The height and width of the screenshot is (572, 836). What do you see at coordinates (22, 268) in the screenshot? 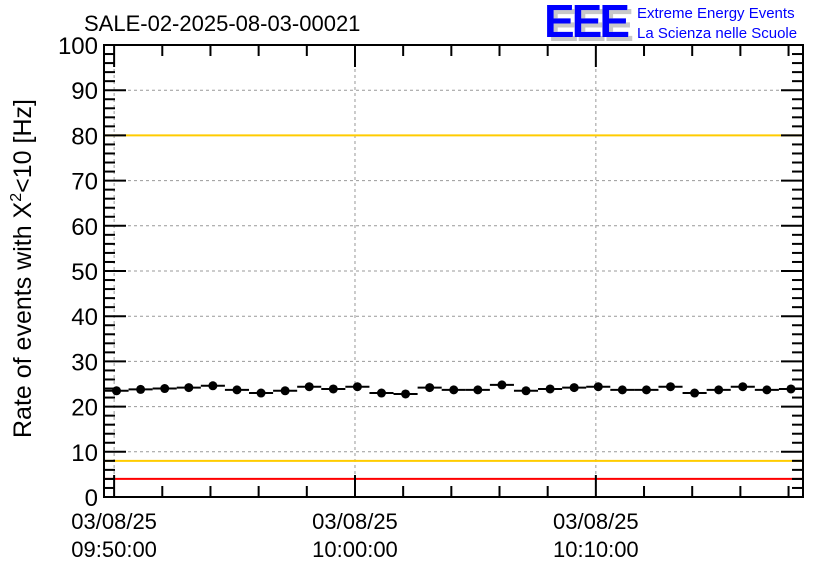
I see `y-axis-label: Rate of events with X2<10 [Hz]` at bounding box center [22, 268].